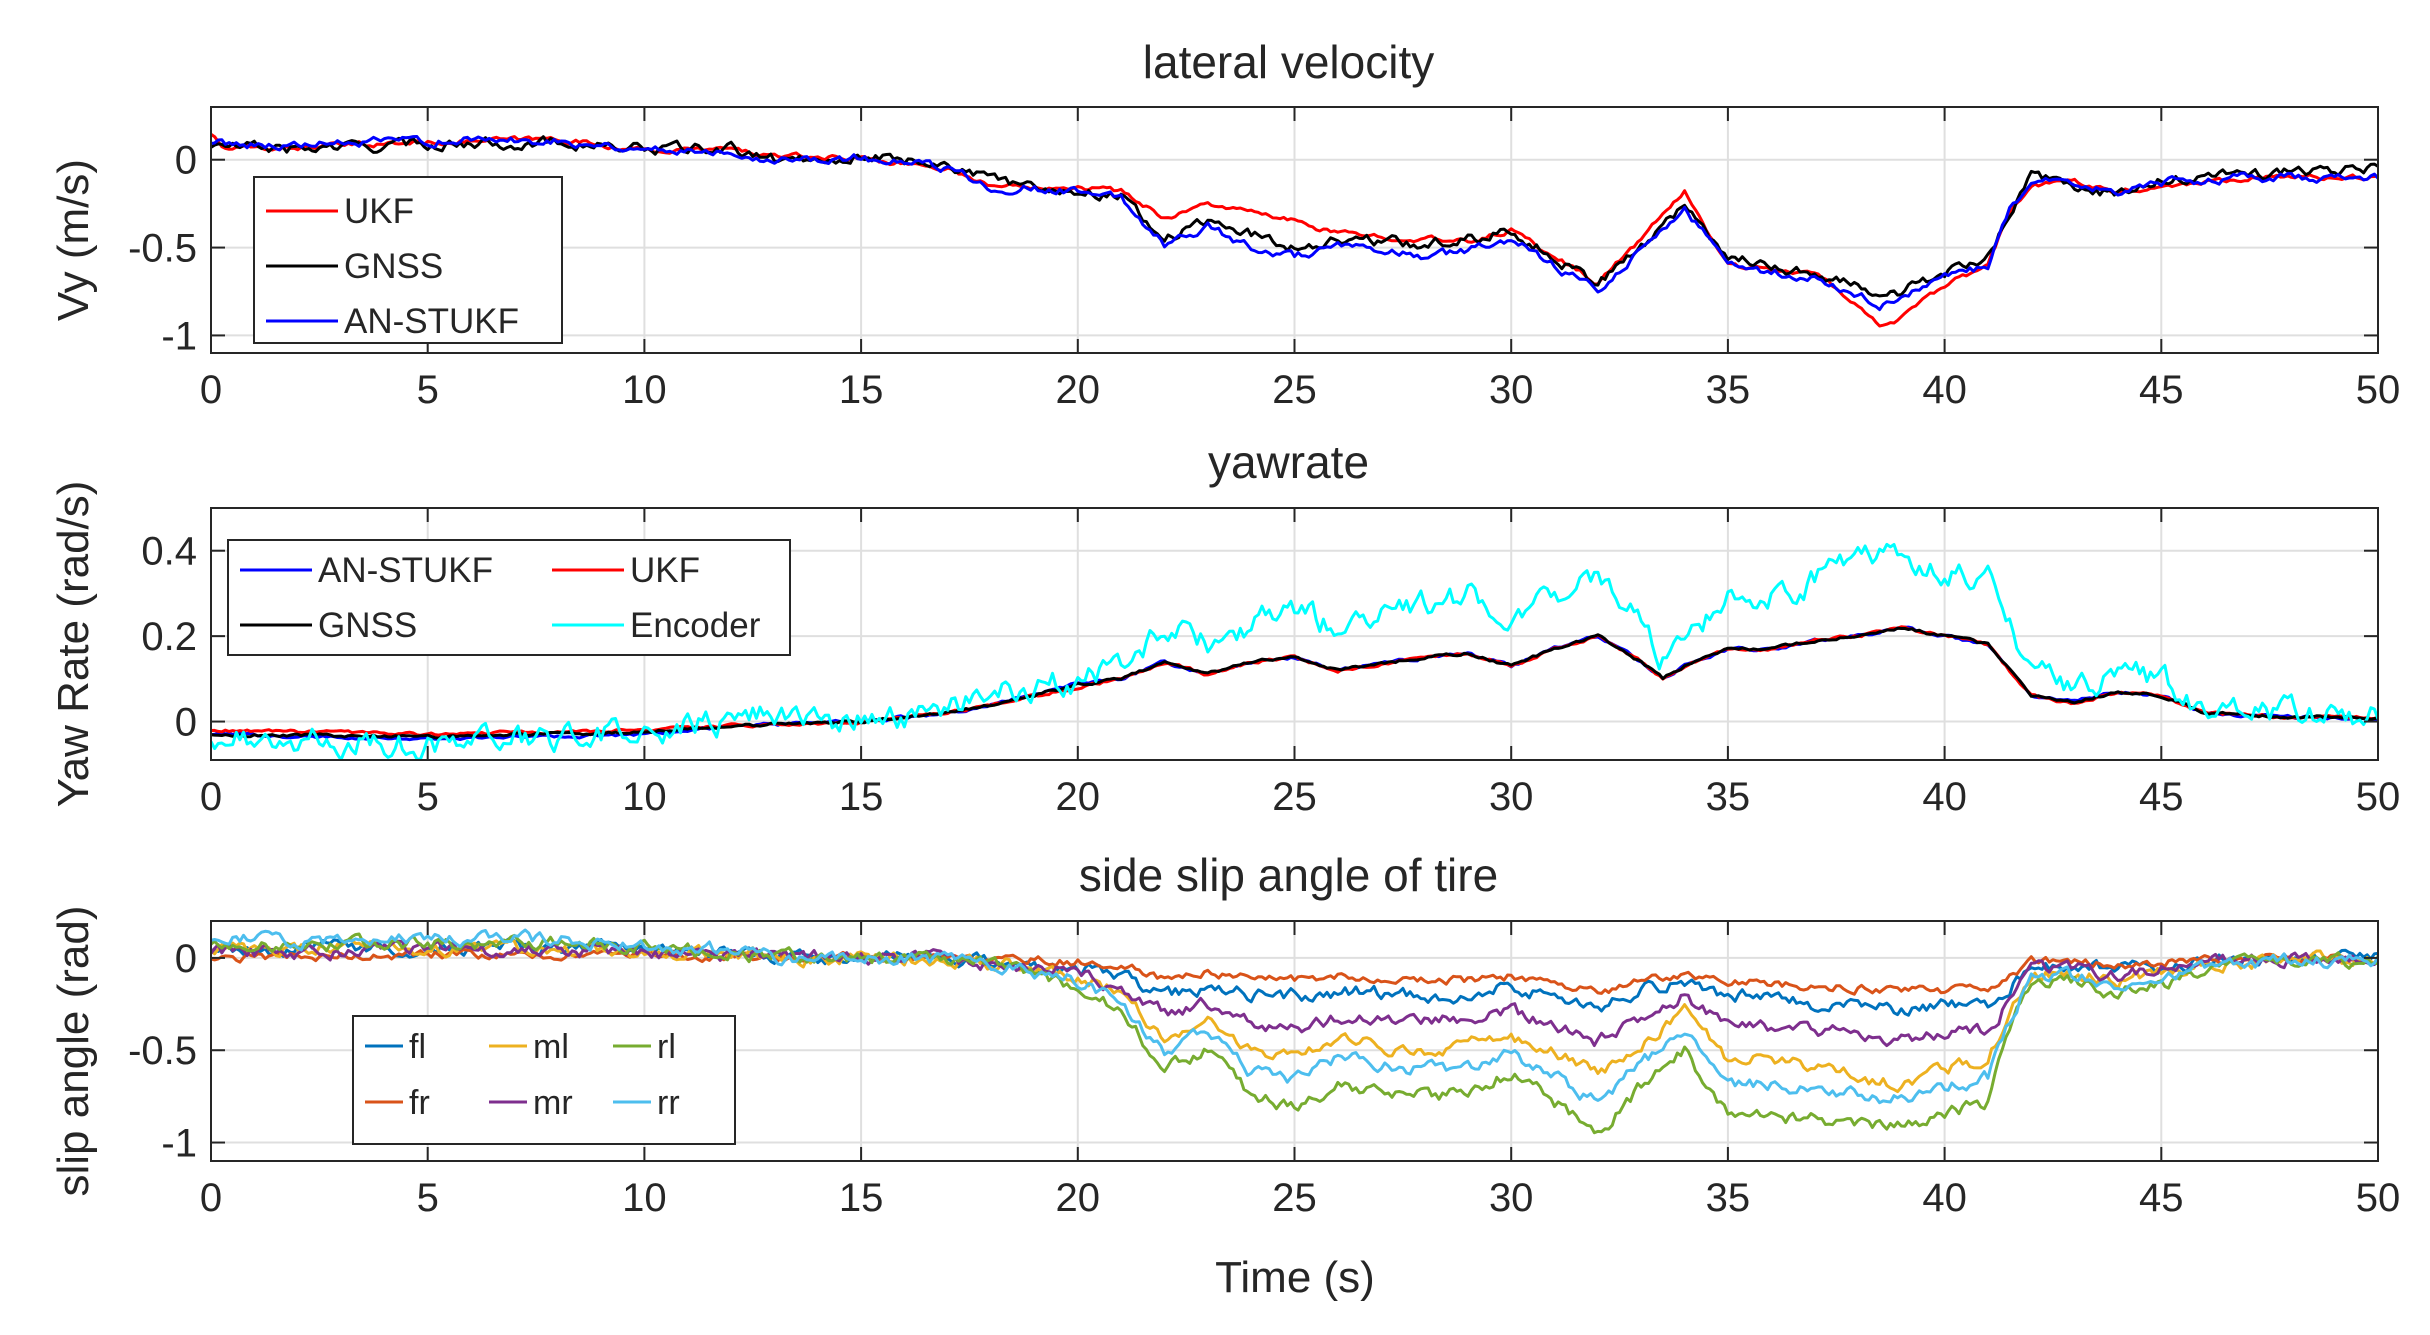  What do you see at coordinates (1288, 875) in the screenshot?
I see `side-slip-angle-of-tire-title: side slip angle of tire` at bounding box center [1288, 875].